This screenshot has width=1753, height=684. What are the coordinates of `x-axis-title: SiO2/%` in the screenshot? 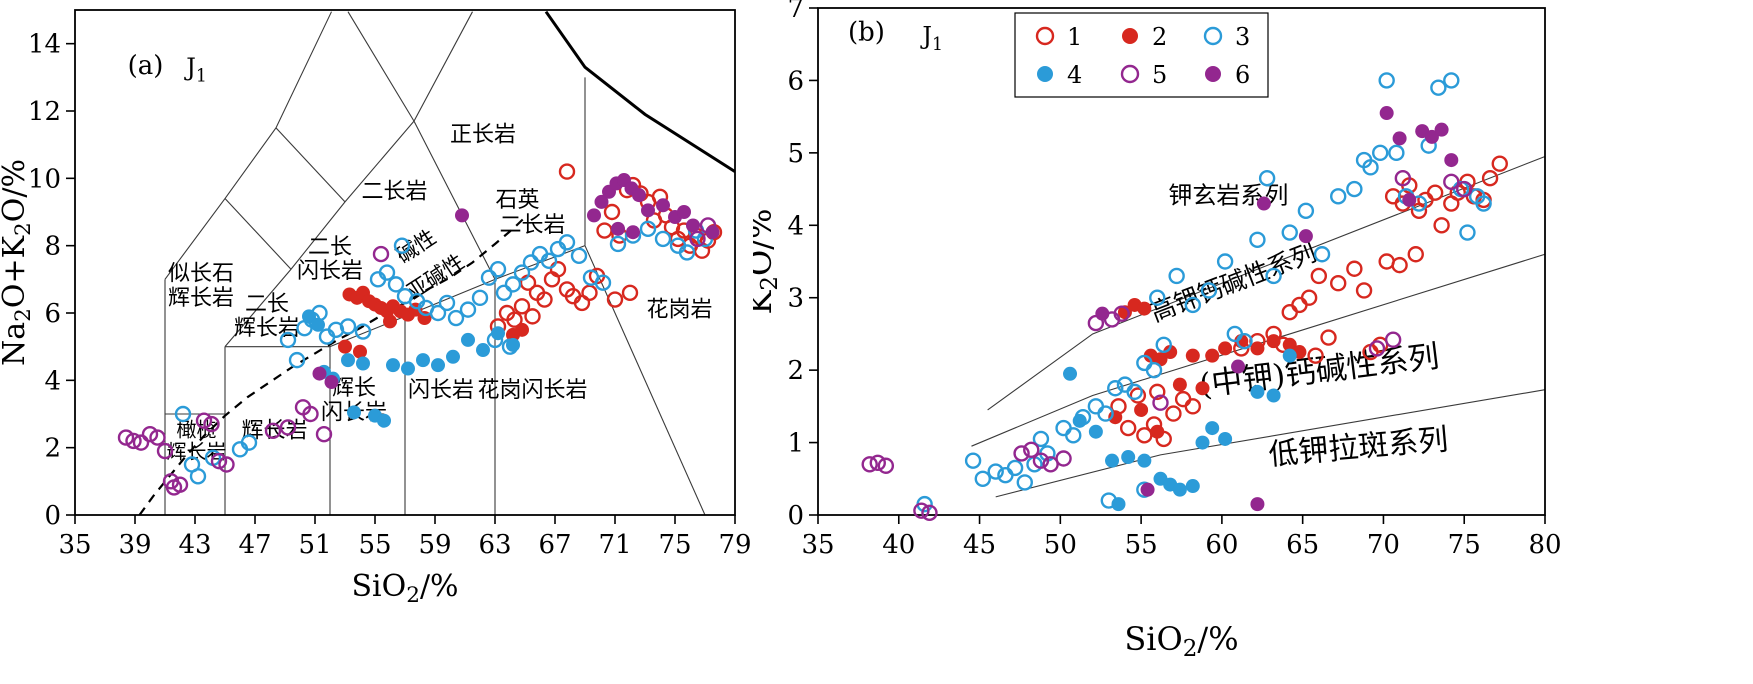 It's located at (1181, 641).